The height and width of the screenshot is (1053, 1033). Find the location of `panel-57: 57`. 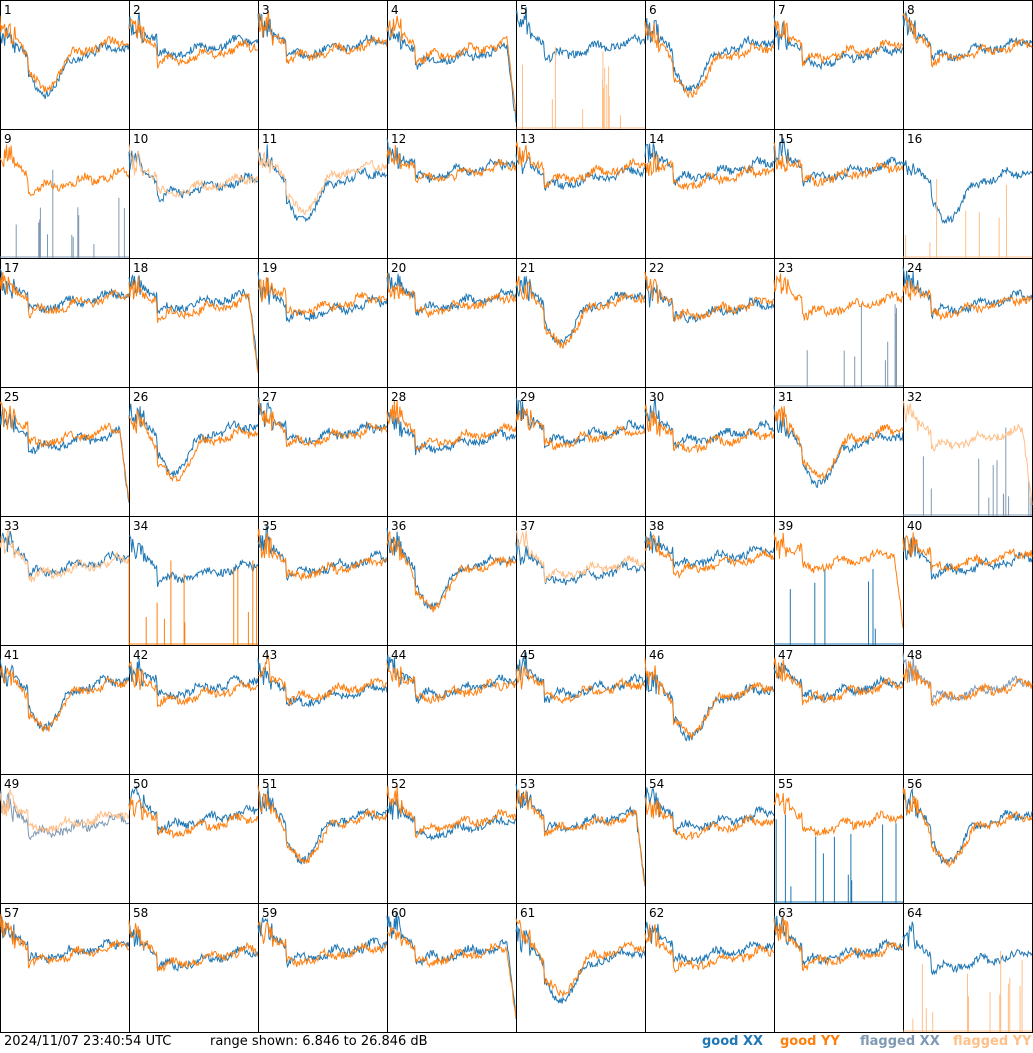

panel-57: 57 is located at coordinates (65, 968).